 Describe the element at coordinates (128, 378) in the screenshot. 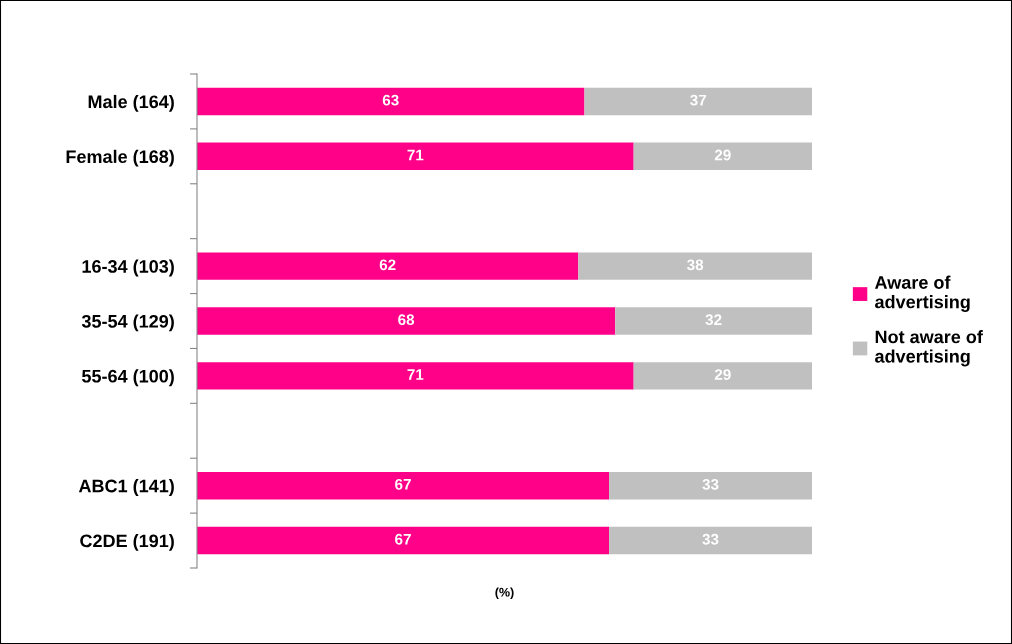

I see `y-tick-label: 55-64 (100)` at that location.